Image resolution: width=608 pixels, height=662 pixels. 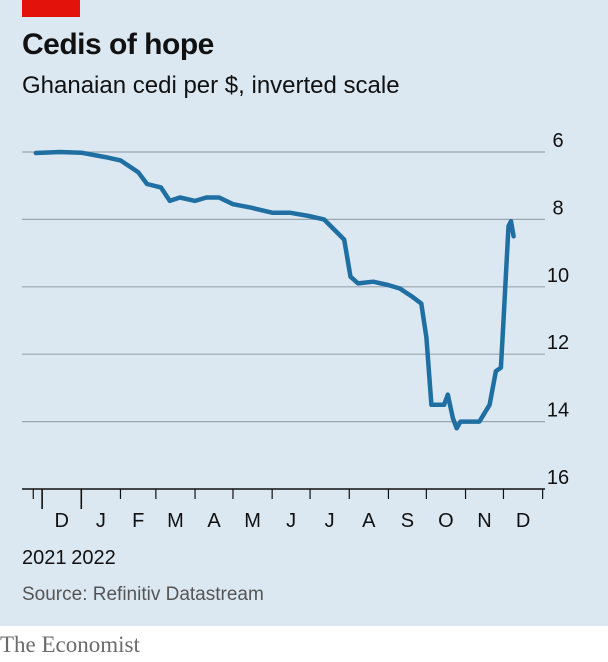 What do you see at coordinates (558, 276) in the screenshot?
I see `y-tick-label-10: 10` at bounding box center [558, 276].